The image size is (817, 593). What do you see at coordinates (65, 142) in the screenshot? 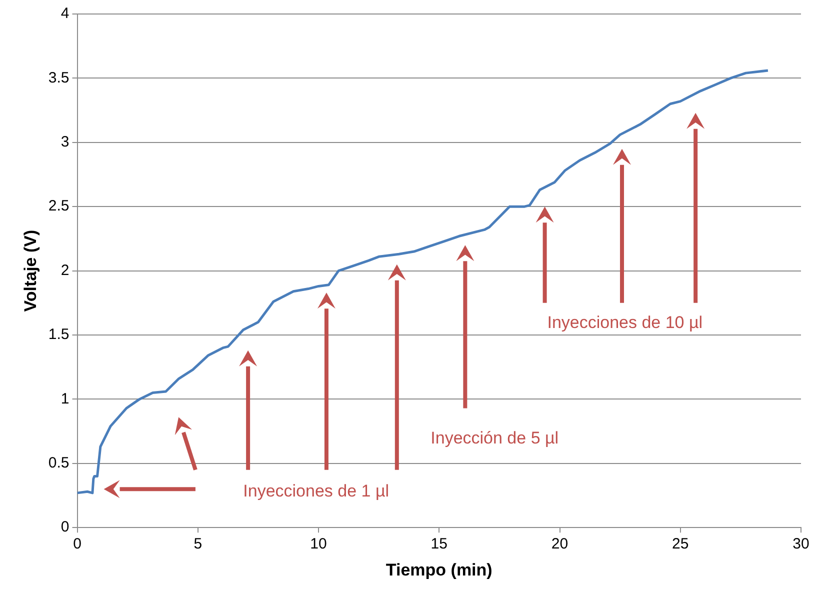
I see `y-tick-label: 3` at bounding box center [65, 142].